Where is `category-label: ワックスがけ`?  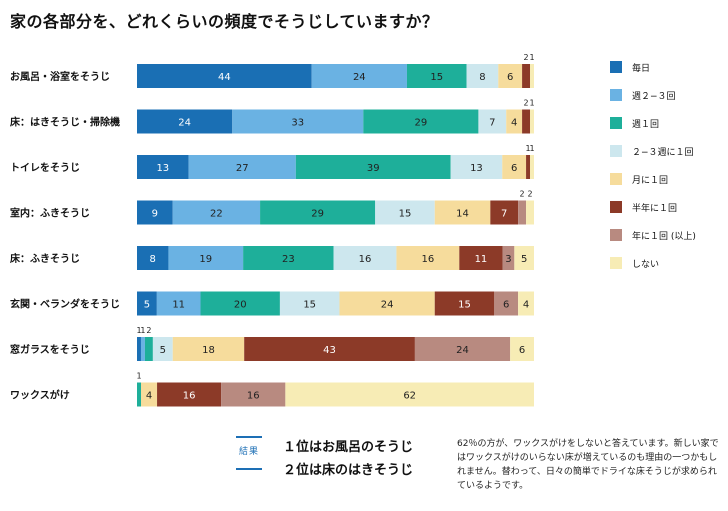
category-label: ワックスがけ is located at coordinates (40, 395).